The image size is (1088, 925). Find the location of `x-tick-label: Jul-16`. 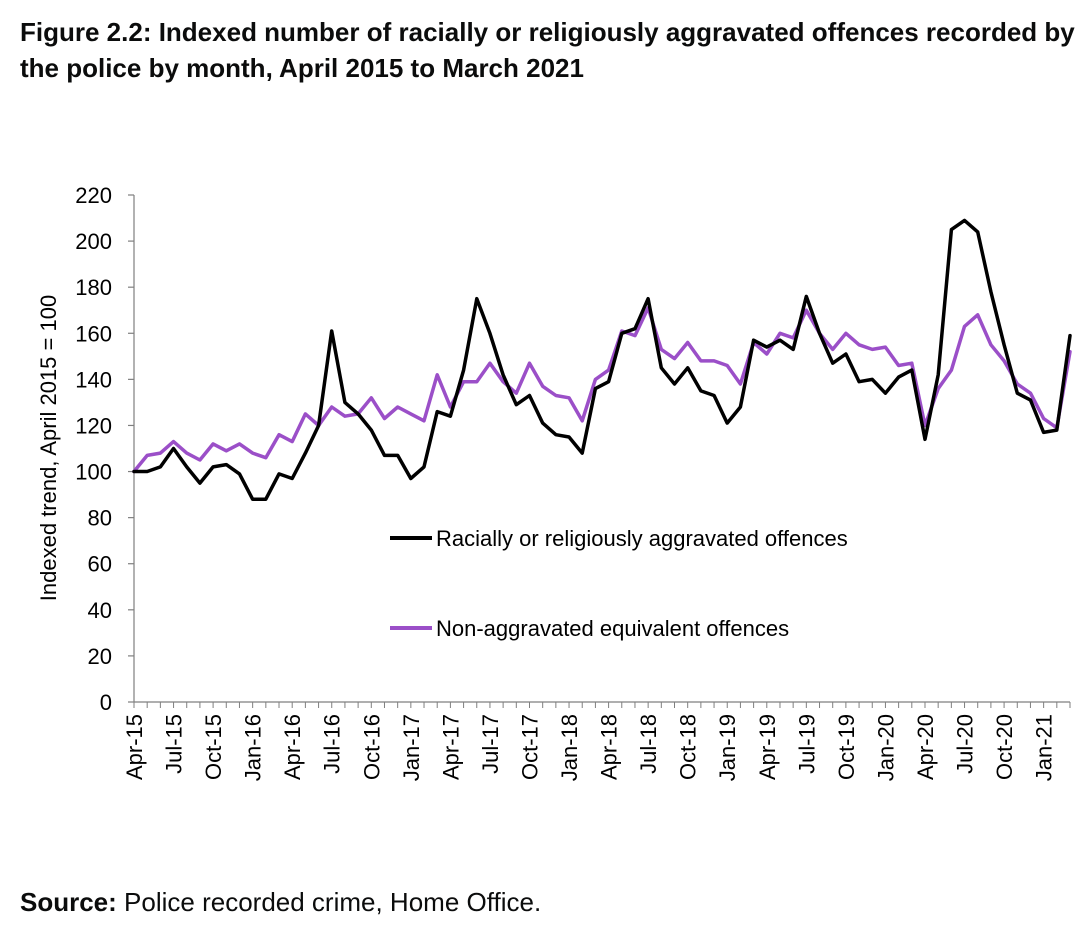

x-tick-label: Jul-16 is located at coordinates (332, 744).